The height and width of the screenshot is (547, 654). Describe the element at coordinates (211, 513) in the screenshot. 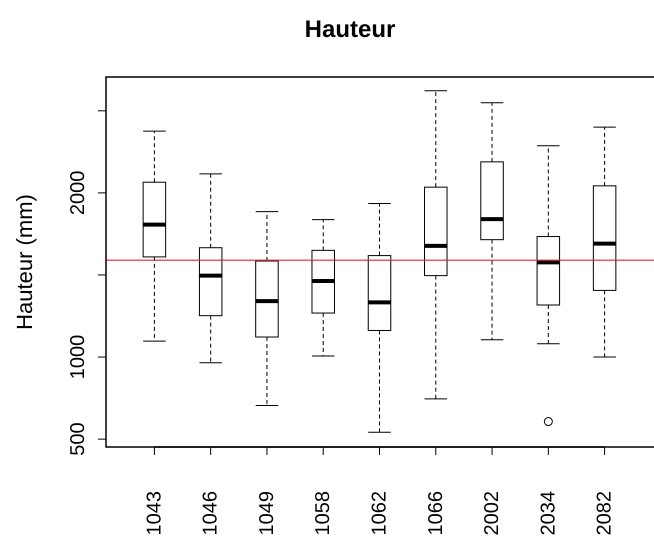

I see `x-tick-label: 1046` at that location.